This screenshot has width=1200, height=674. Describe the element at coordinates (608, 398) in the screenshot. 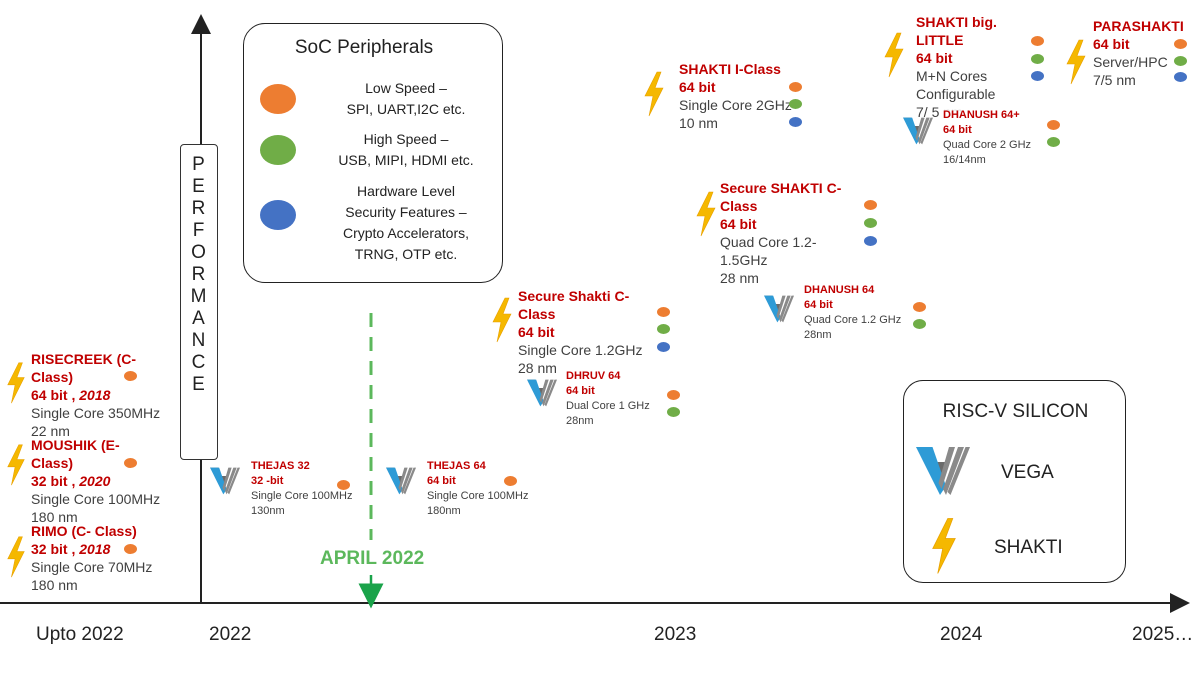

I see `chip-dhruv64: DHRUV 64 64 bit Dual Core 1 GHz 28nm` at that location.